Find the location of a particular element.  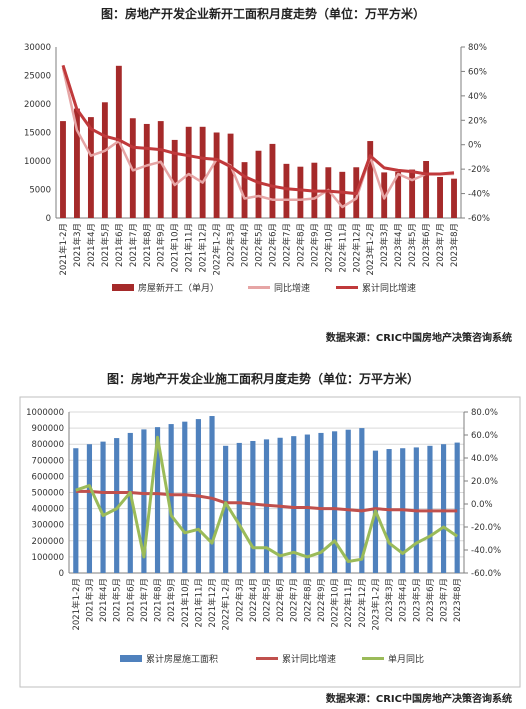

c1-x-tick: 2023年3月 is located at coordinates (384, 245).